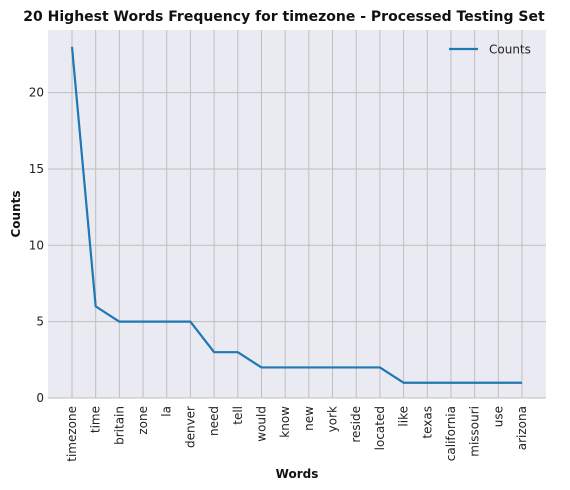 Image resolution: width=570 pixels, height=490 pixels. I want to click on legend-label: Counts, so click(510, 50).